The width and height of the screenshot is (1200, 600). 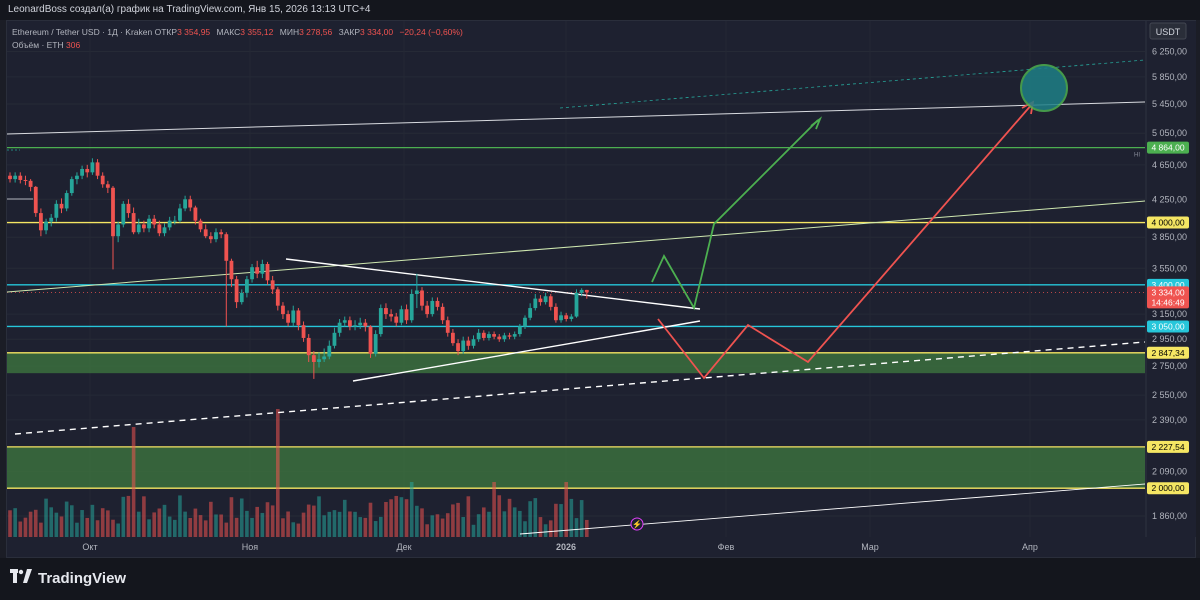 I want to click on lightning-icon: ⚡, so click(x=637, y=524).